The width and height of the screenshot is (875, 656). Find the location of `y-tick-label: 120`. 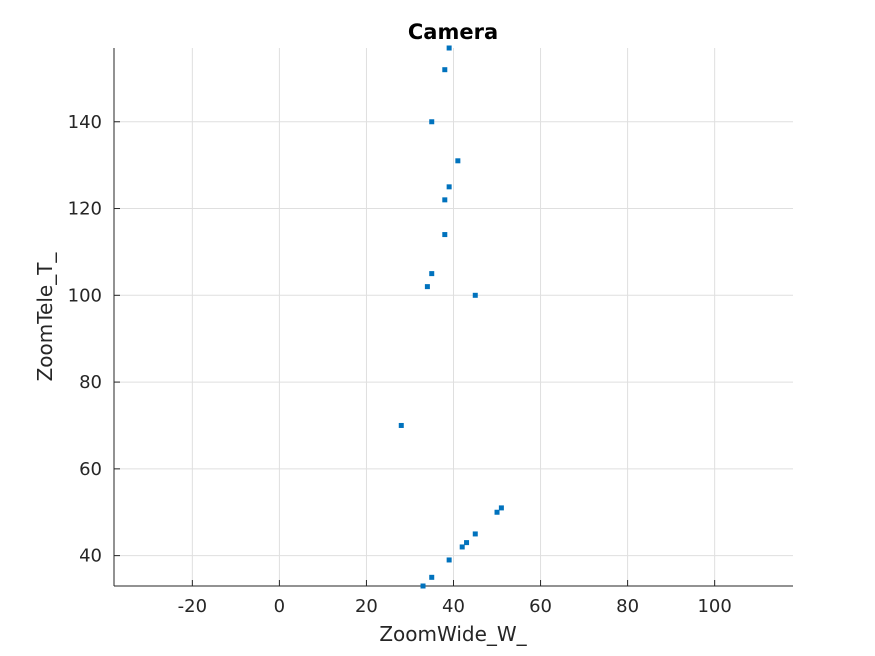

y-tick-label: 120 is located at coordinates (85, 209).